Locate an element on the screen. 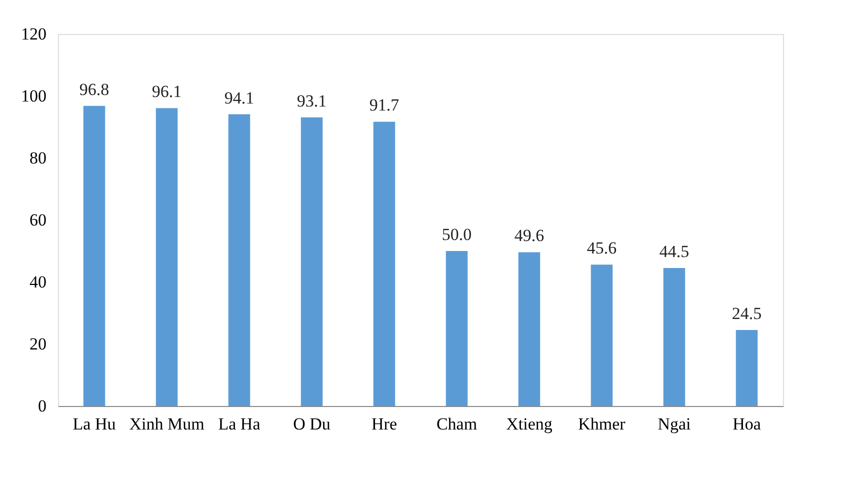  x-tick-label: La Ha is located at coordinates (239, 424).